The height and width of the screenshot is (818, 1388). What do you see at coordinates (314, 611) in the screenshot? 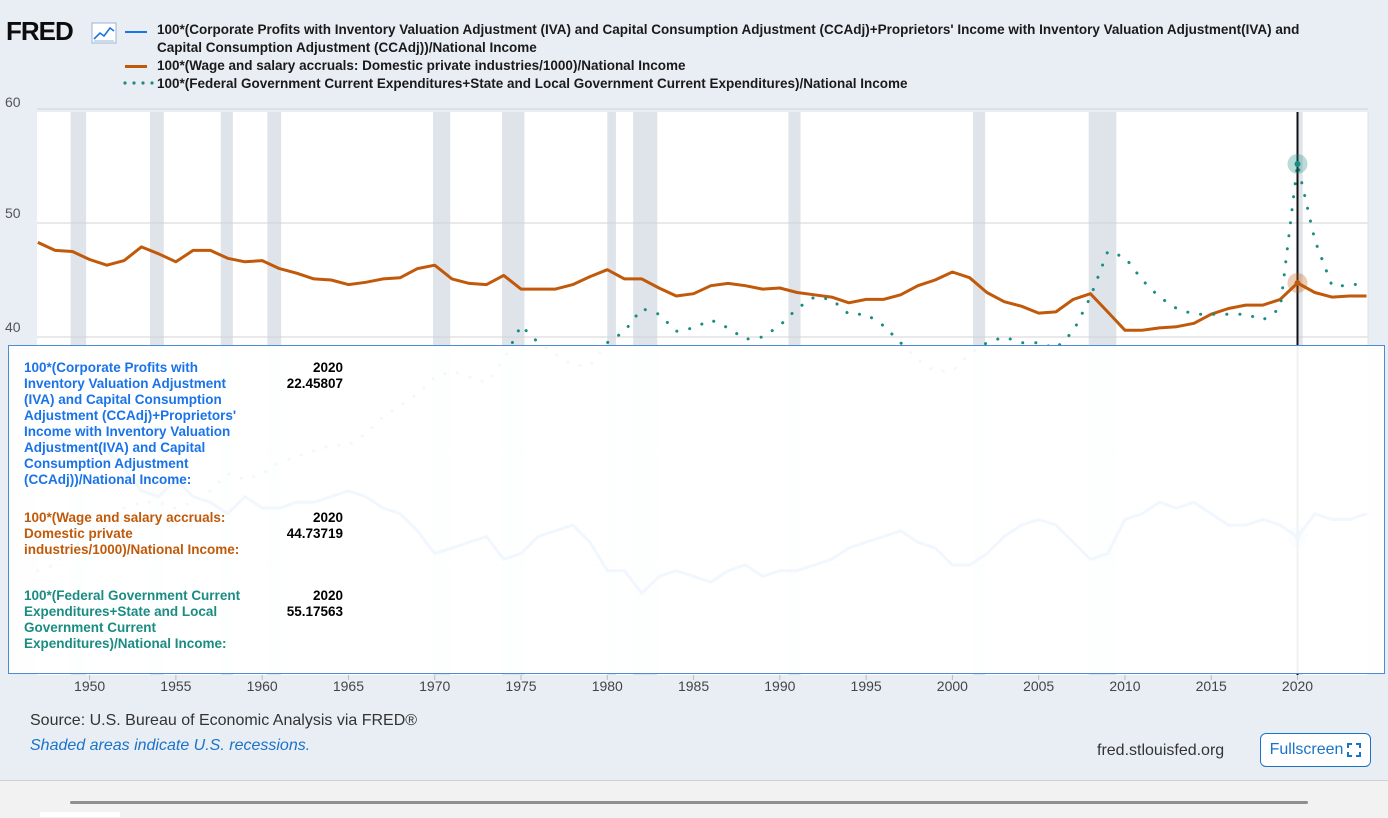
I see `tooltip-series-3-value: 55.17563` at bounding box center [314, 611].